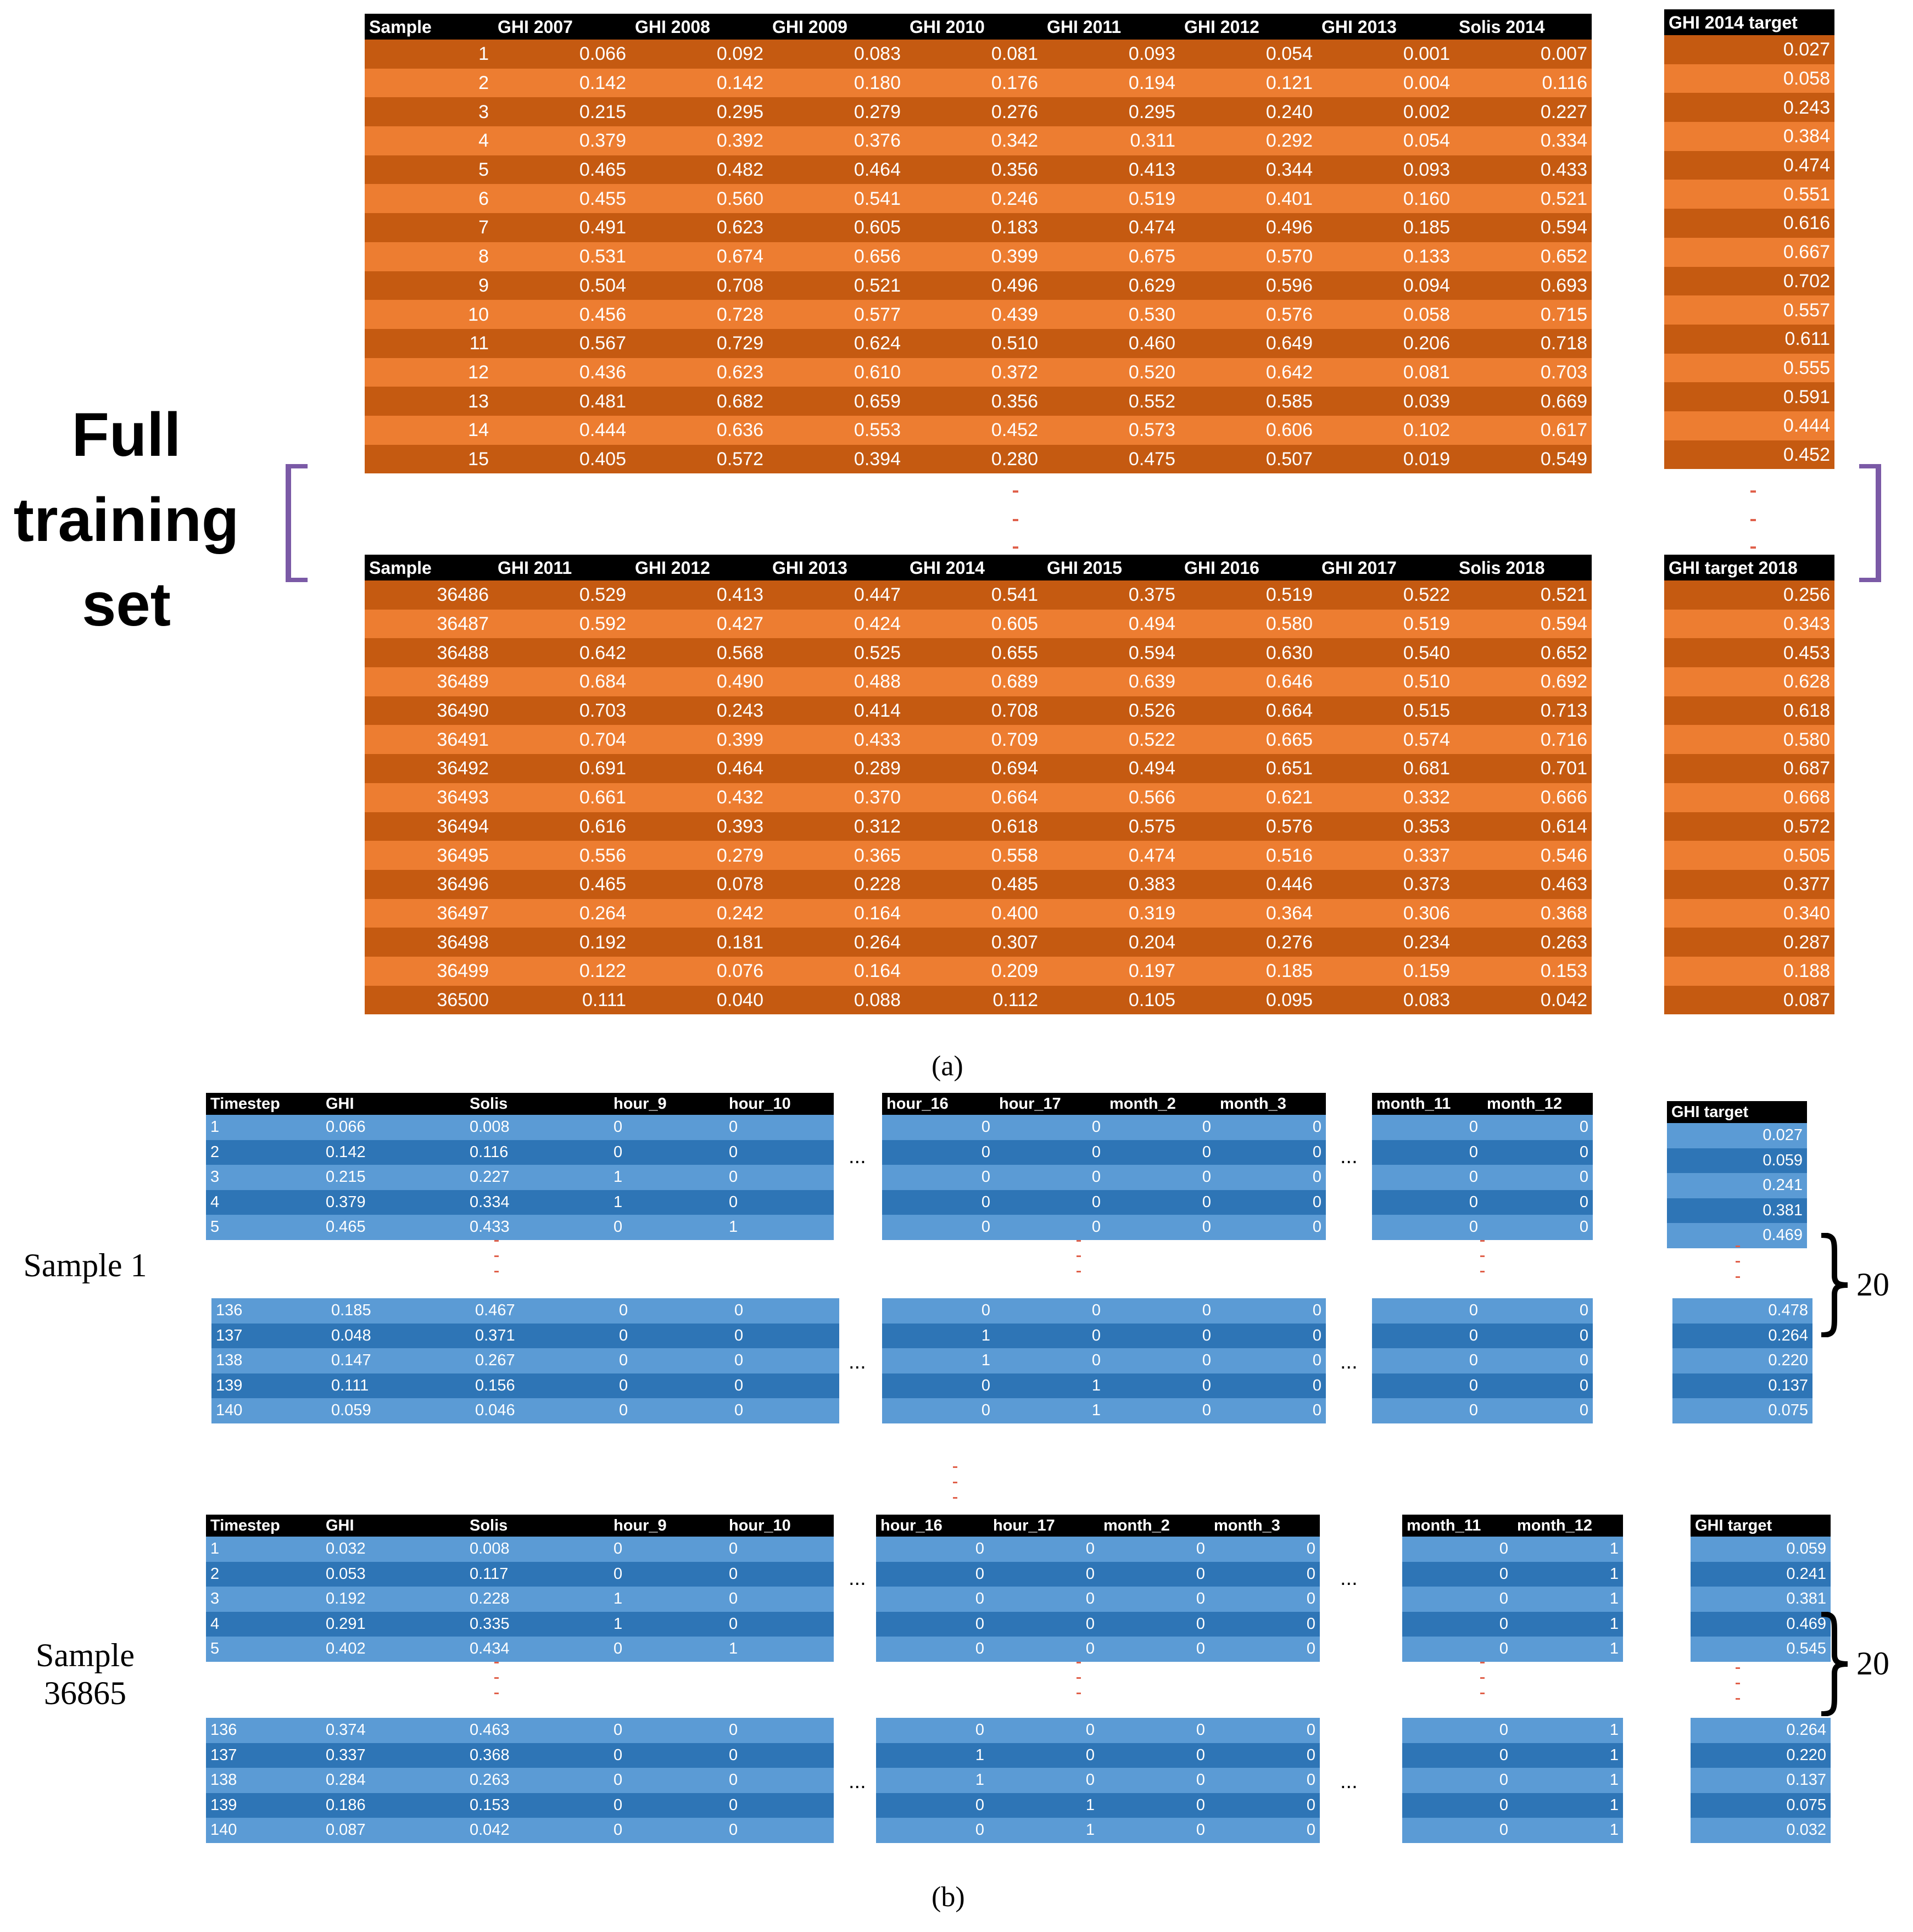  I want to click on target-cell: 0.384, so click(1749, 136).